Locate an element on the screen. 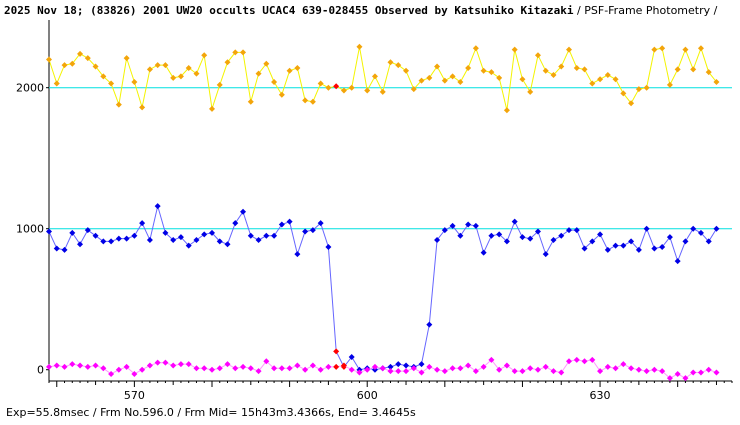 Image resolution: width=740 pixels, height=425 pixels. chart-title-method: / PSF-Frame Photometry / is located at coordinates (646, 10).